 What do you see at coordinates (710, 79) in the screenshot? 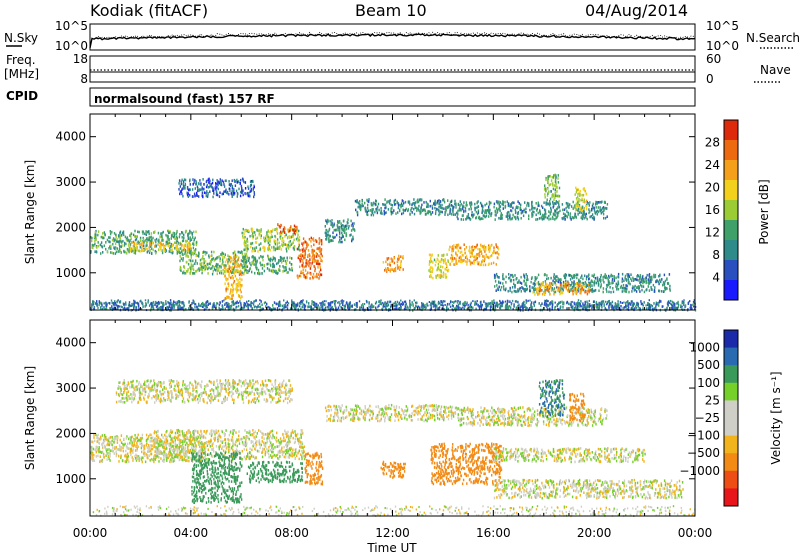
I see `nave-tick-bottom: 0` at bounding box center [710, 79].